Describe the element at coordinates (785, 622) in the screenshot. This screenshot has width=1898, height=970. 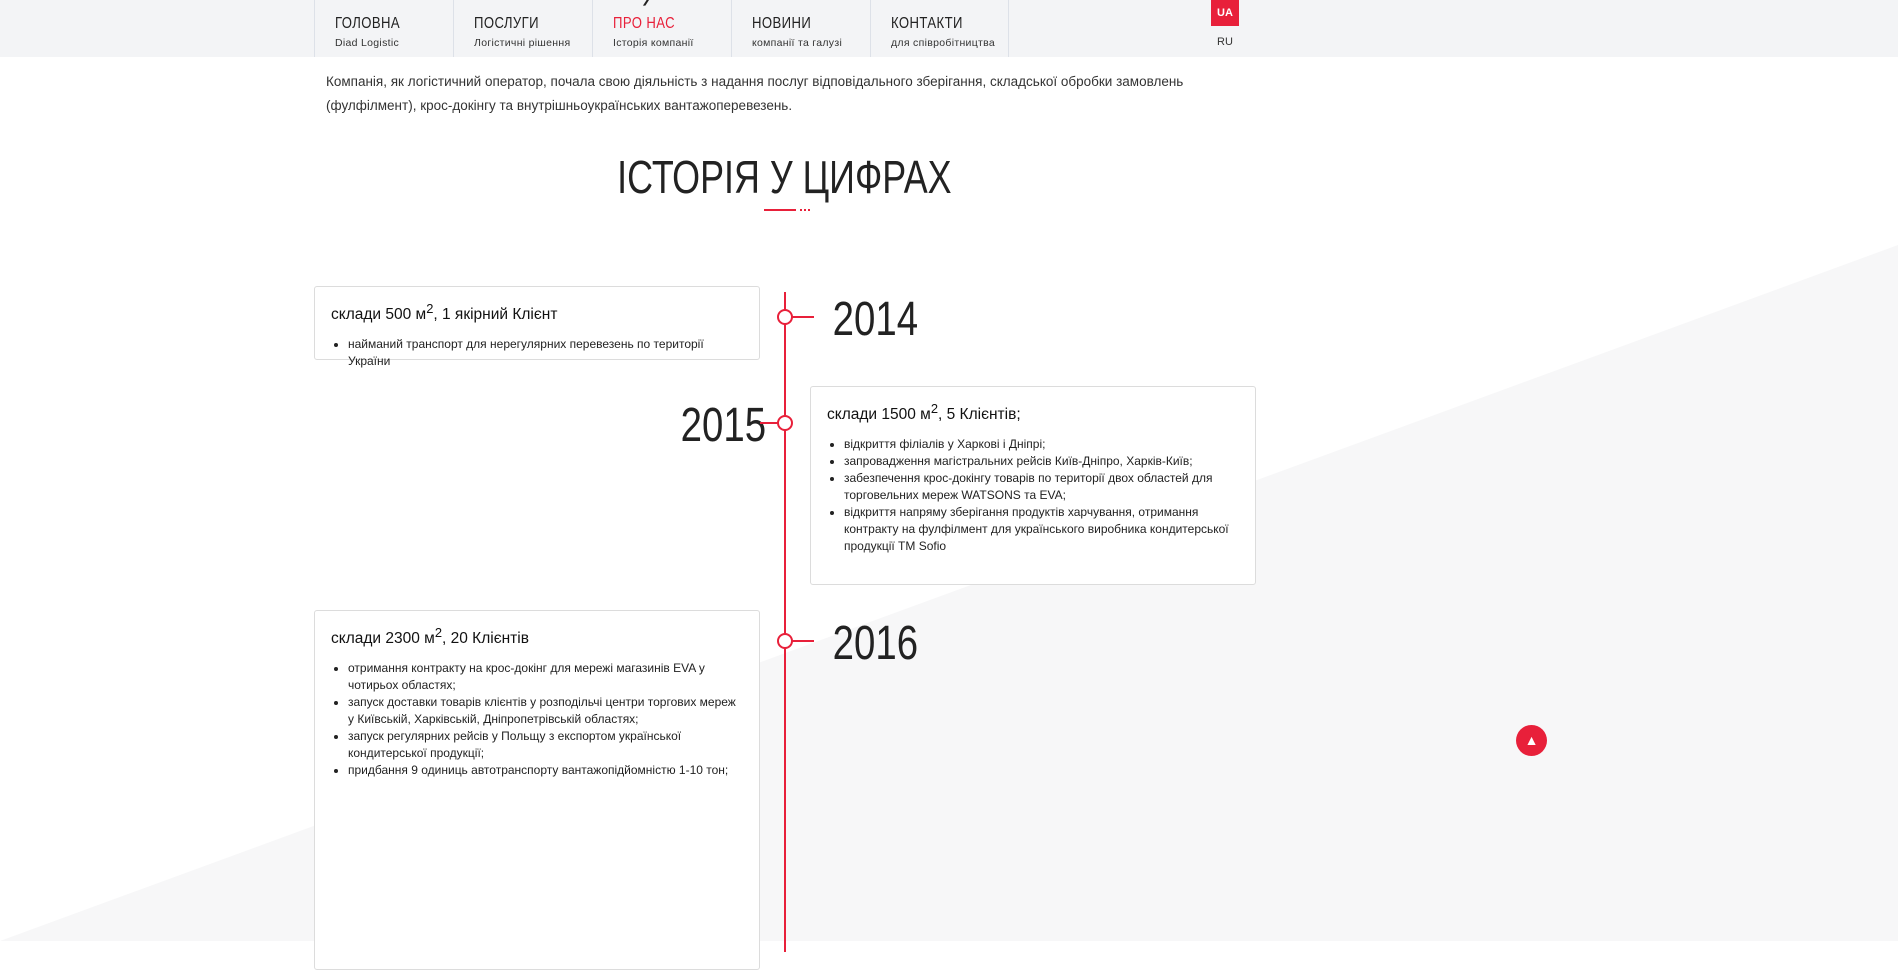
I see `timeline-line` at that location.